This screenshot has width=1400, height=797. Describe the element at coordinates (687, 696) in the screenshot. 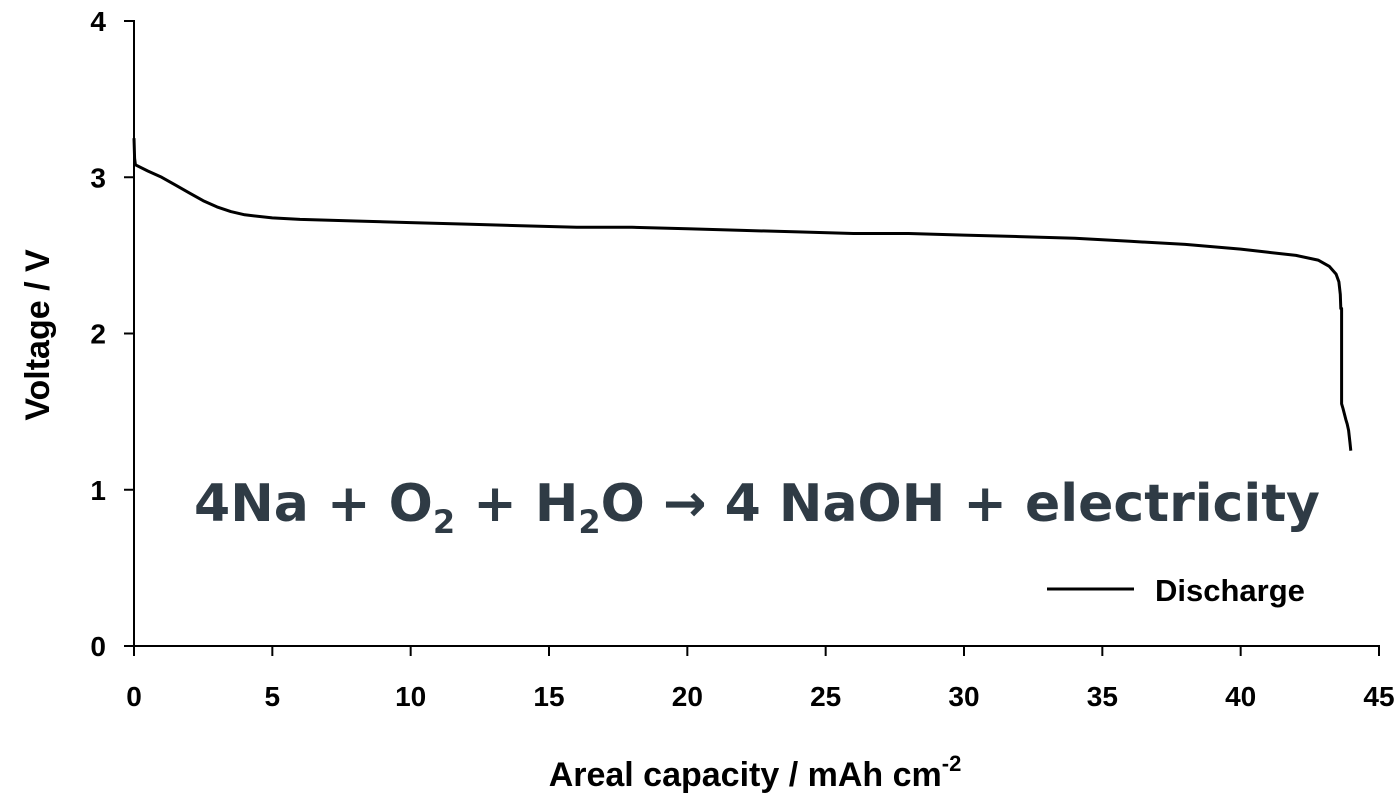

I see `x-tick-label: 20` at that location.